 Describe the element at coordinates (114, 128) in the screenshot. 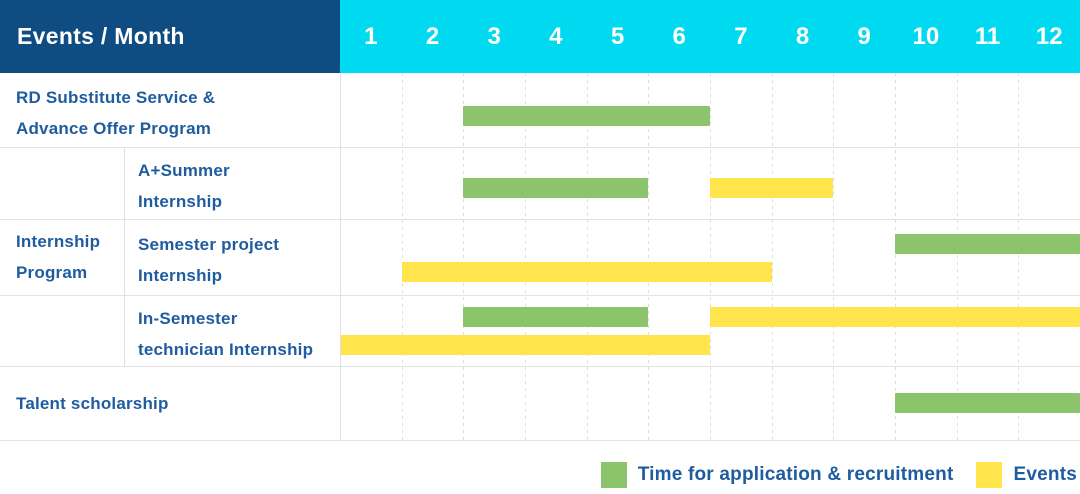

I see `row-label-line: Advance Offer Program` at that location.